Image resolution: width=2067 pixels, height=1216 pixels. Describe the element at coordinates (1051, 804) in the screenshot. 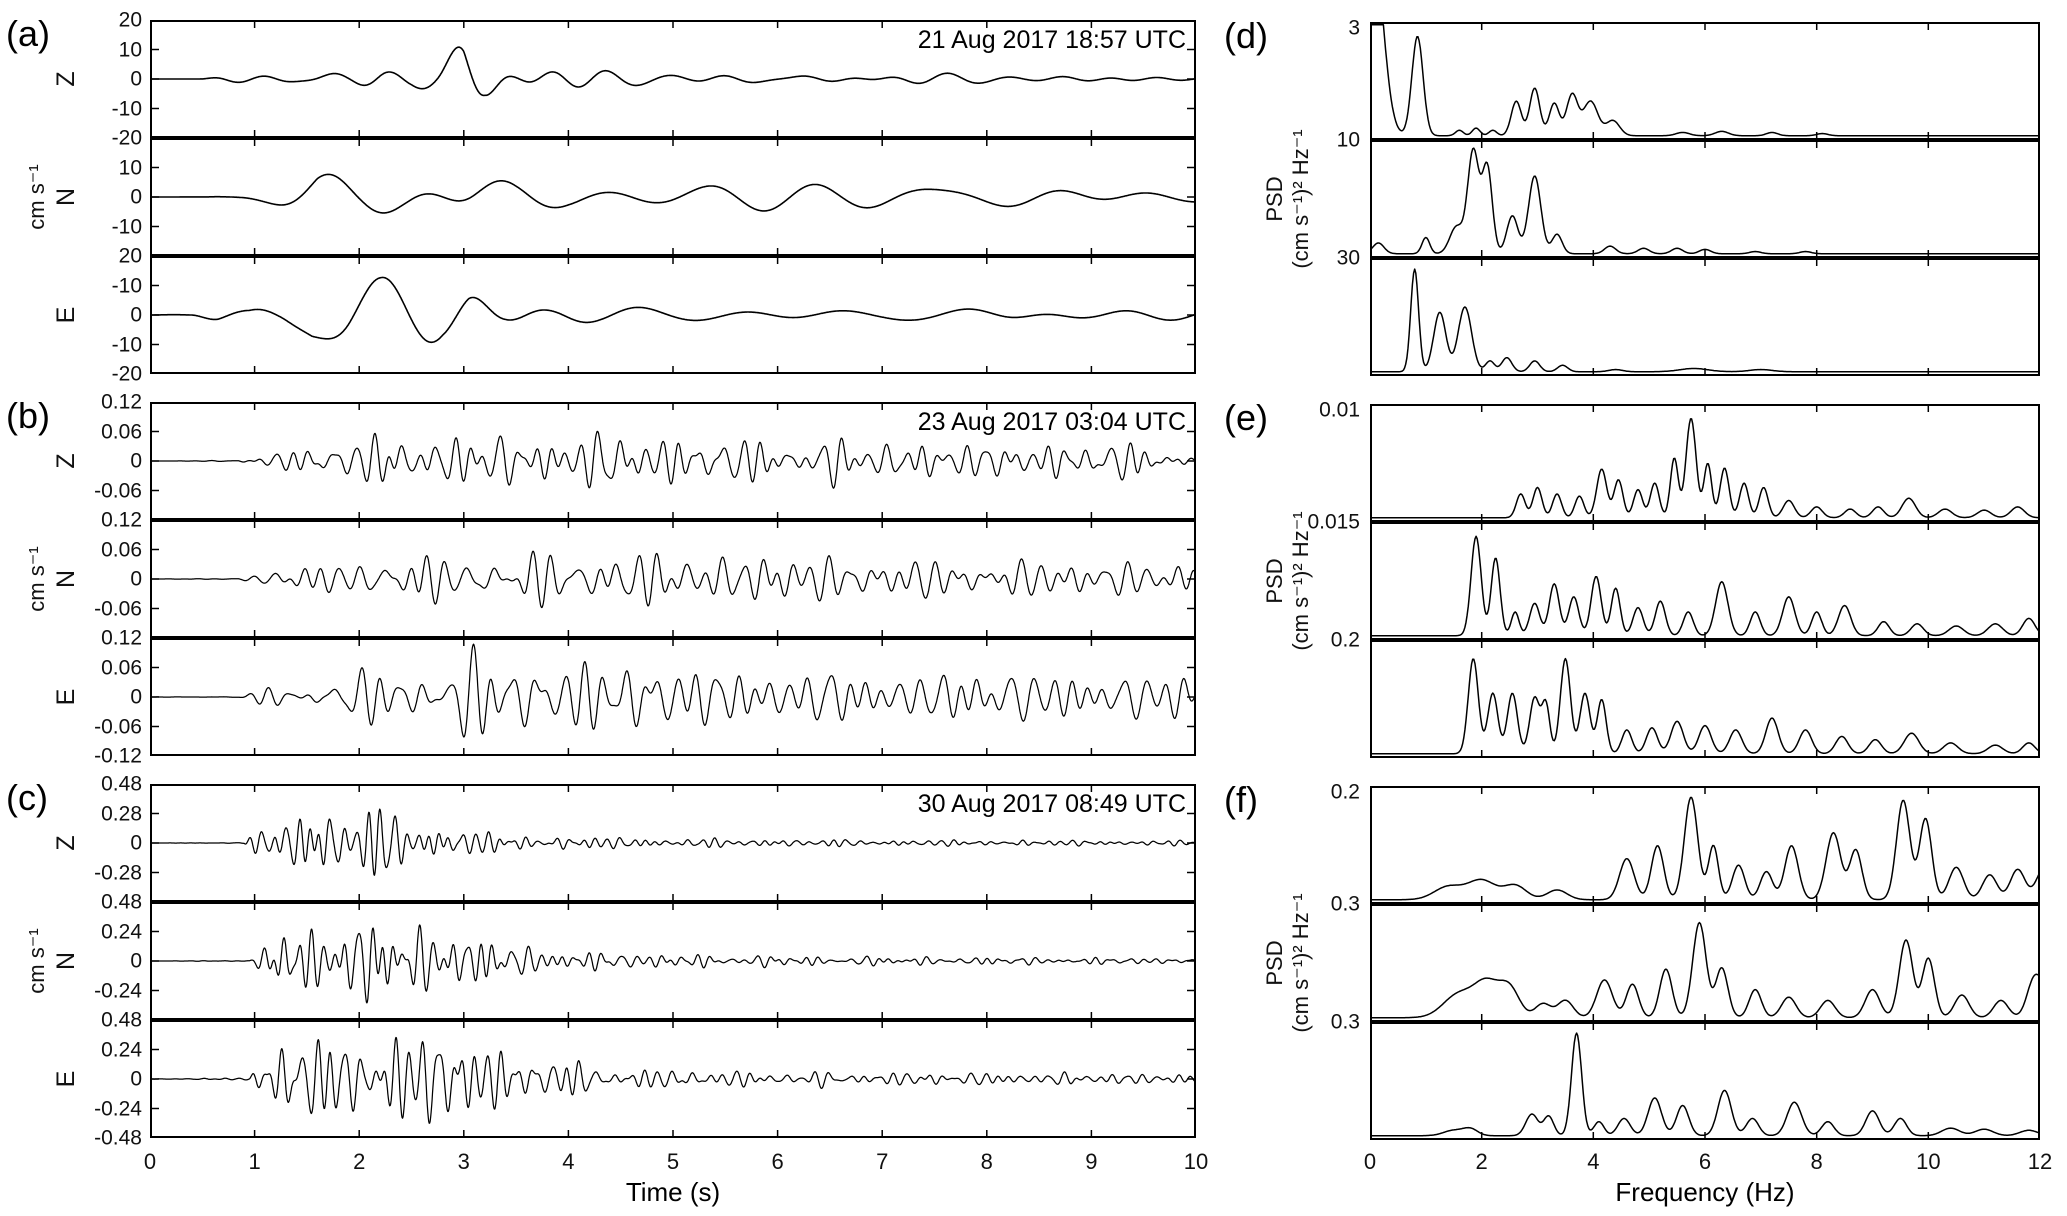

I see `panel-title-c: 30 Aug 2017 08:49 UTC` at that location.